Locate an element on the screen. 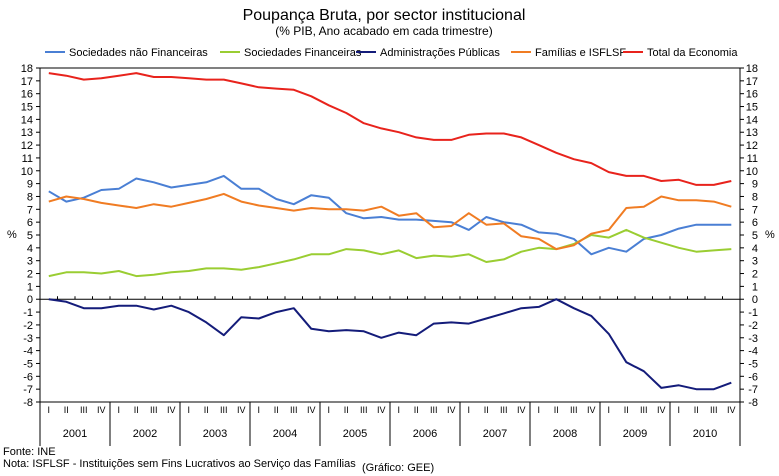 This screenshot has width=779, height=476. y-tick-label-left: -5 is located at coordinates (28, 364).